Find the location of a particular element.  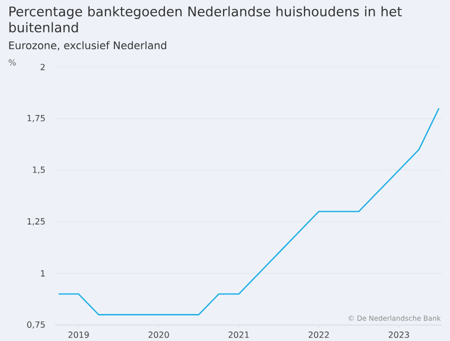

x-tick-label: 2023 is located at coordinates (398, 334).